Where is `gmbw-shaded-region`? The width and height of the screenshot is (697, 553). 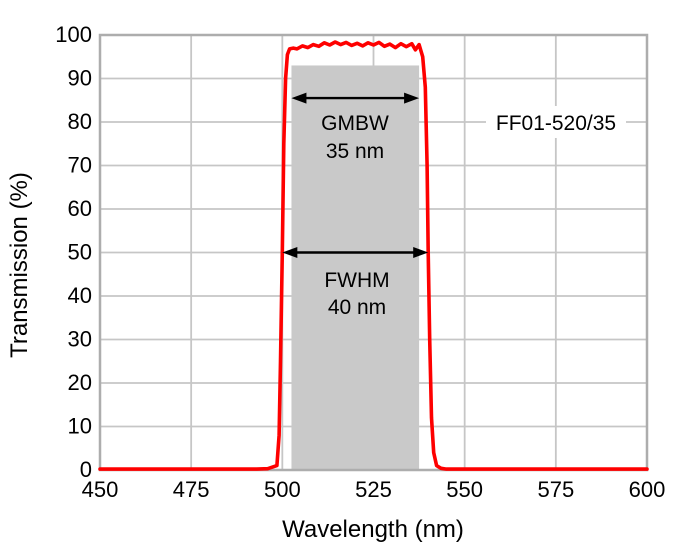 gmbw-shaded-region is located at coordinates (355, 267).